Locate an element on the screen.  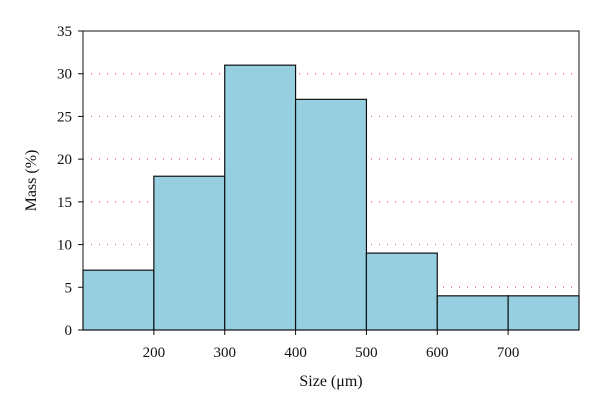
y-tick-label: 10 is located at coordinates (64, 246).